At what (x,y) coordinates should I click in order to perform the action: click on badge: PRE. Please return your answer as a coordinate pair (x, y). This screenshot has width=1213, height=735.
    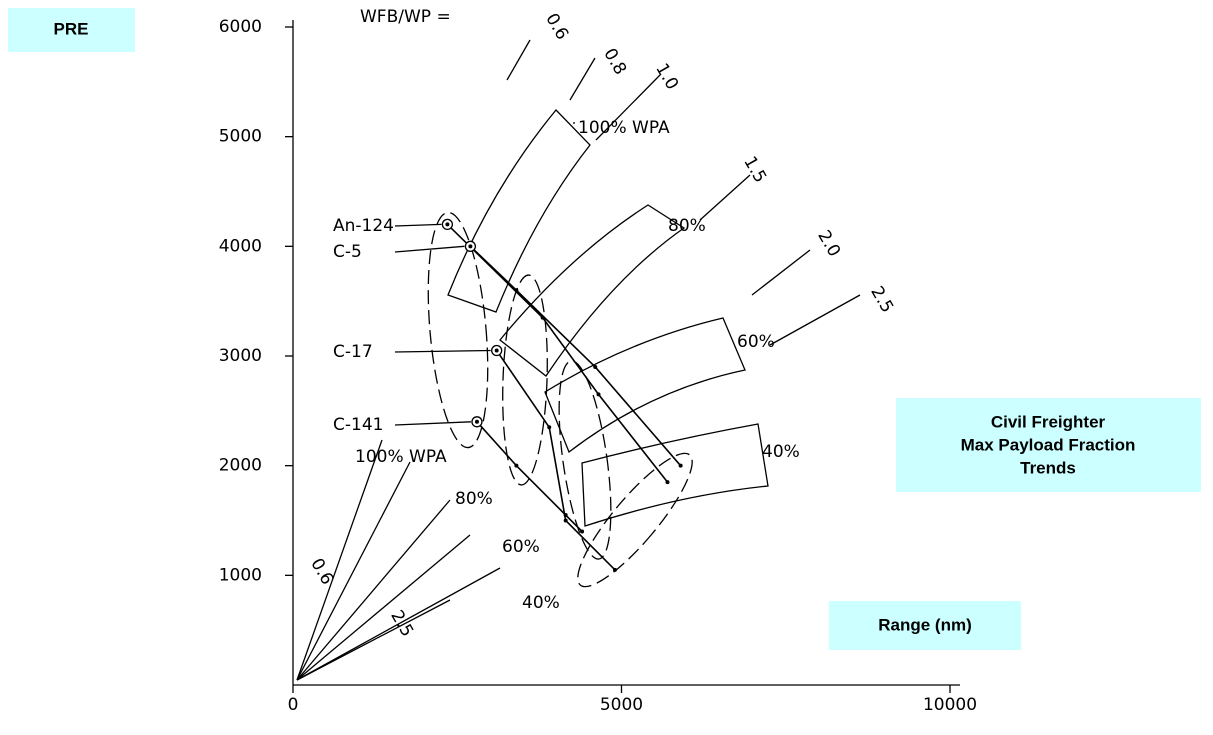
    Looking at the image, I should click on (71, 28).